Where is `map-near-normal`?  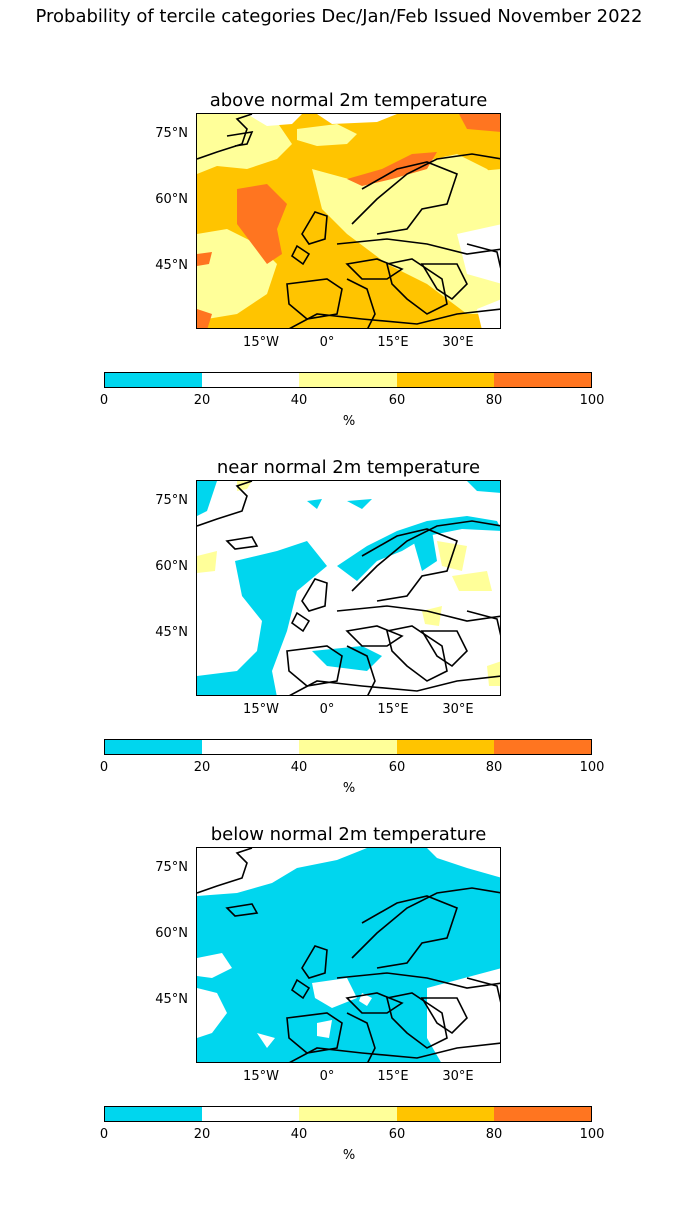 map-near-normal is located at coordinates (348, 588).